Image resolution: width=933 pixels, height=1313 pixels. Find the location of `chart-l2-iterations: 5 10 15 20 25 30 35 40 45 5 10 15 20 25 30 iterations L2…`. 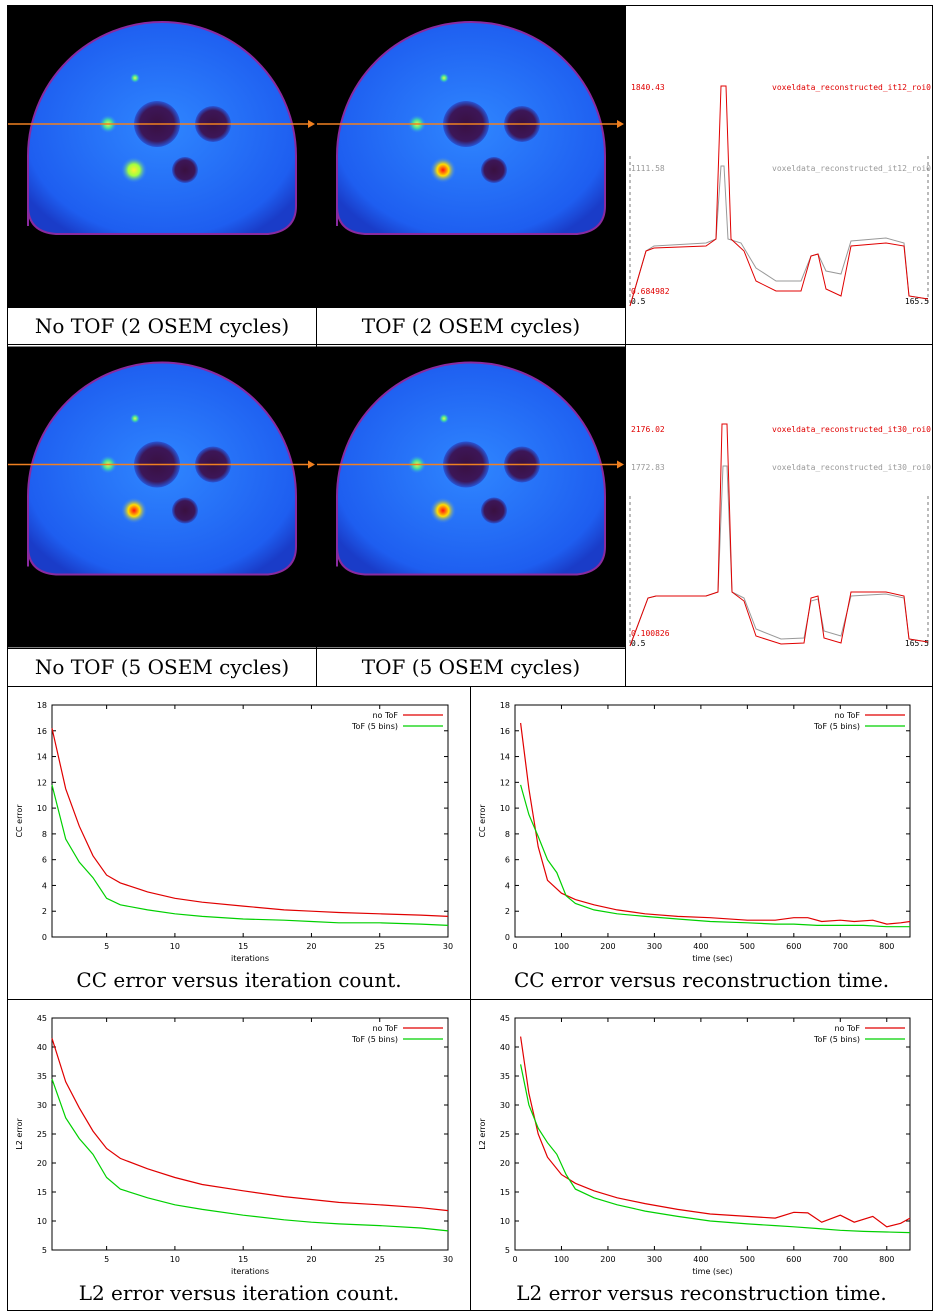

chart-l2-iterations: 5 10 15 20 25 30 35 40 45 5 10 15 20 25 30 iterations L2… is located at coordinates (234, 1145).